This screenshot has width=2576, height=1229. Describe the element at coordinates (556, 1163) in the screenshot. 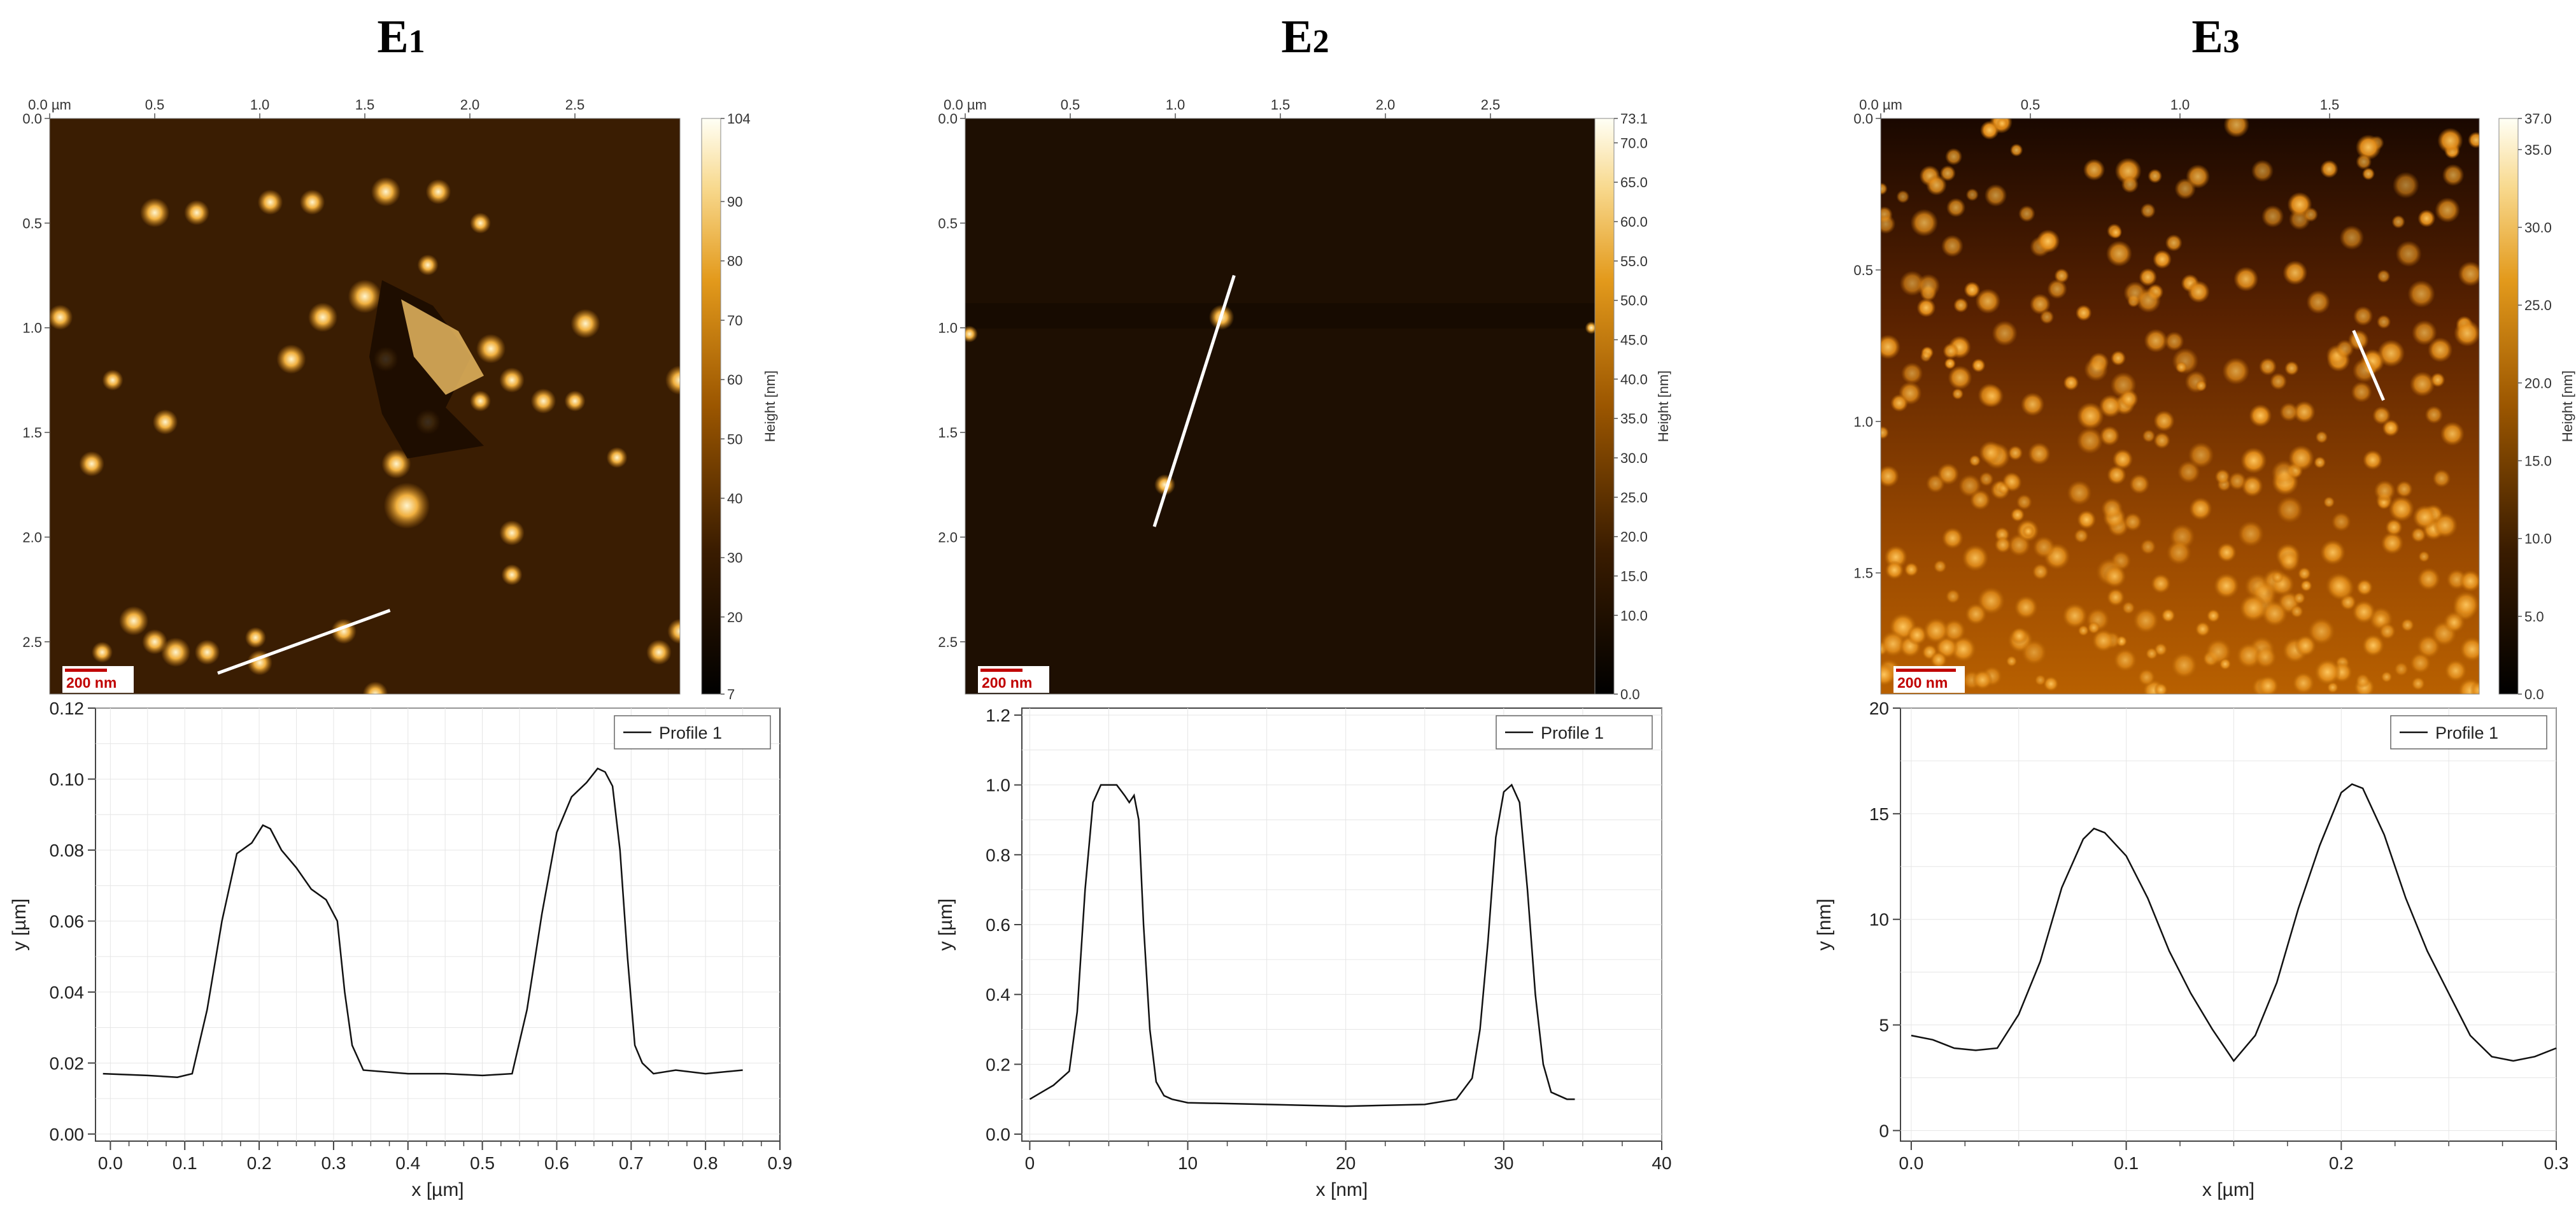

I see `x-tick-label: 0.6` at that location.